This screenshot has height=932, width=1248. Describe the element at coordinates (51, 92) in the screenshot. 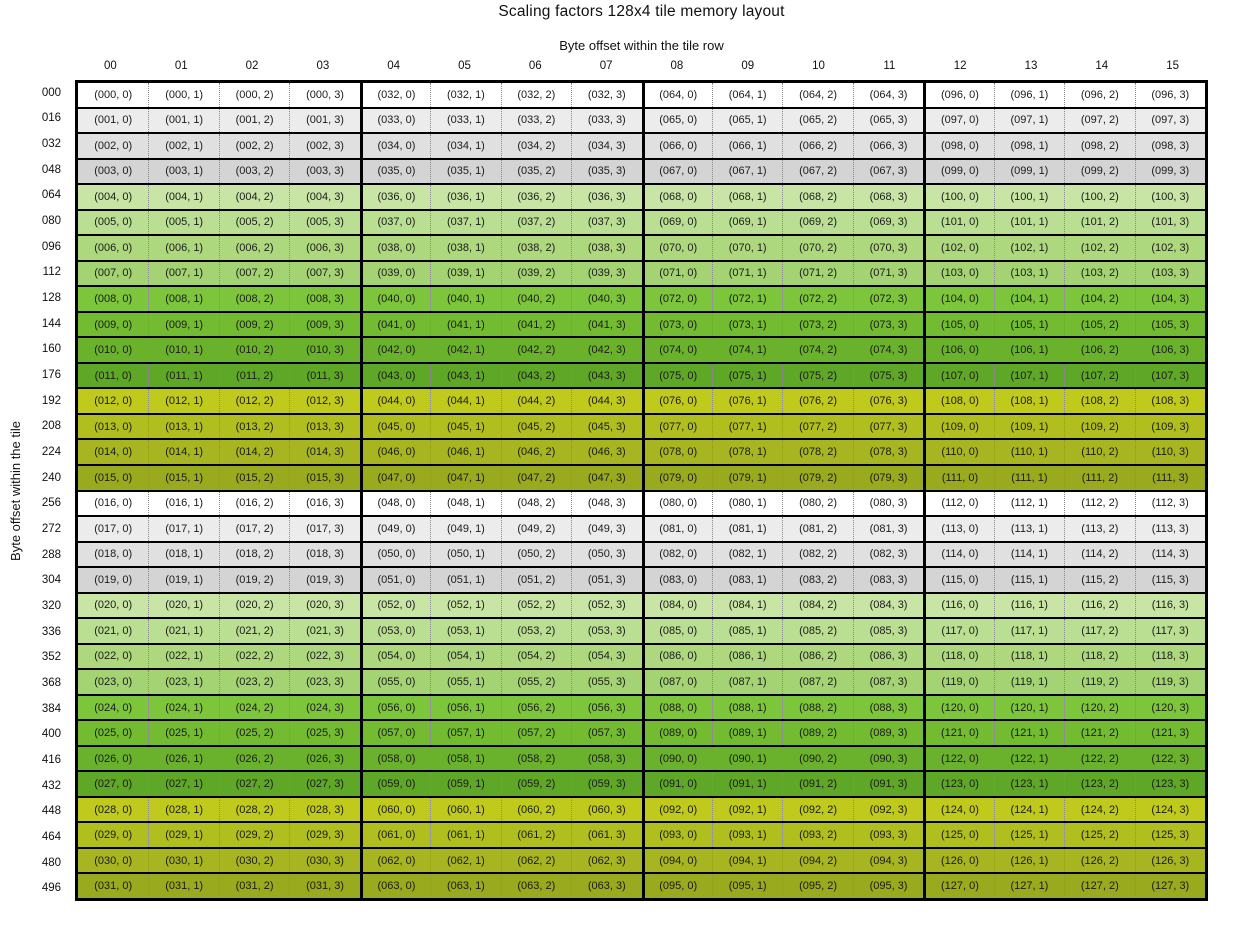

I see `row-header: 000` at that location.